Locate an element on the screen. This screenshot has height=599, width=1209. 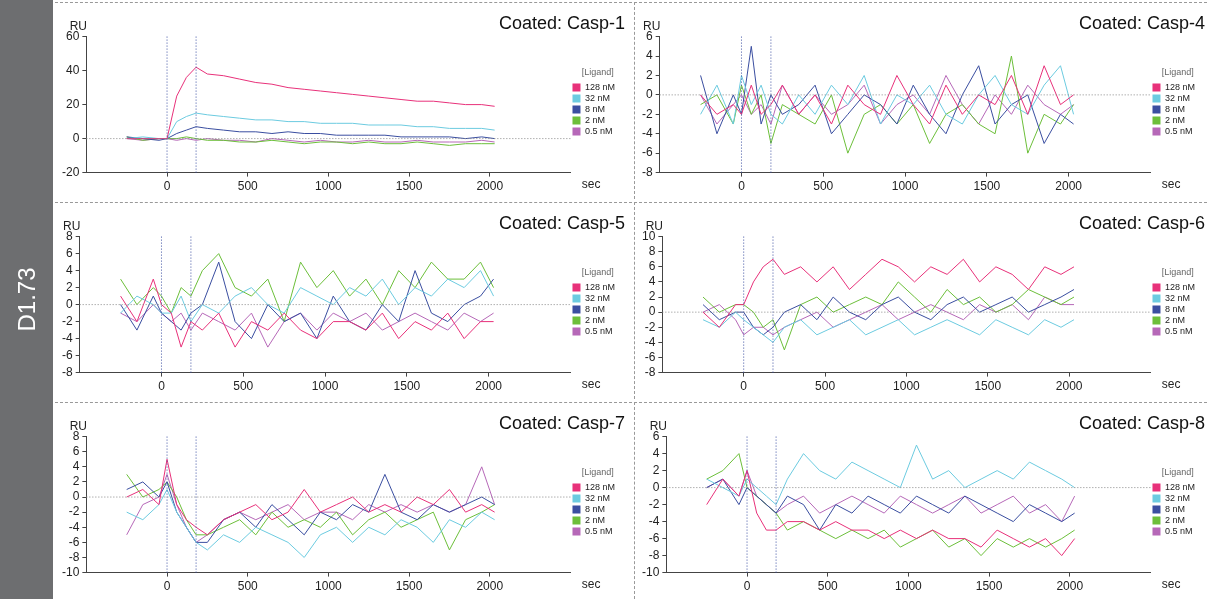
y-tick-label: 6 is located at coordinates (652, 266).